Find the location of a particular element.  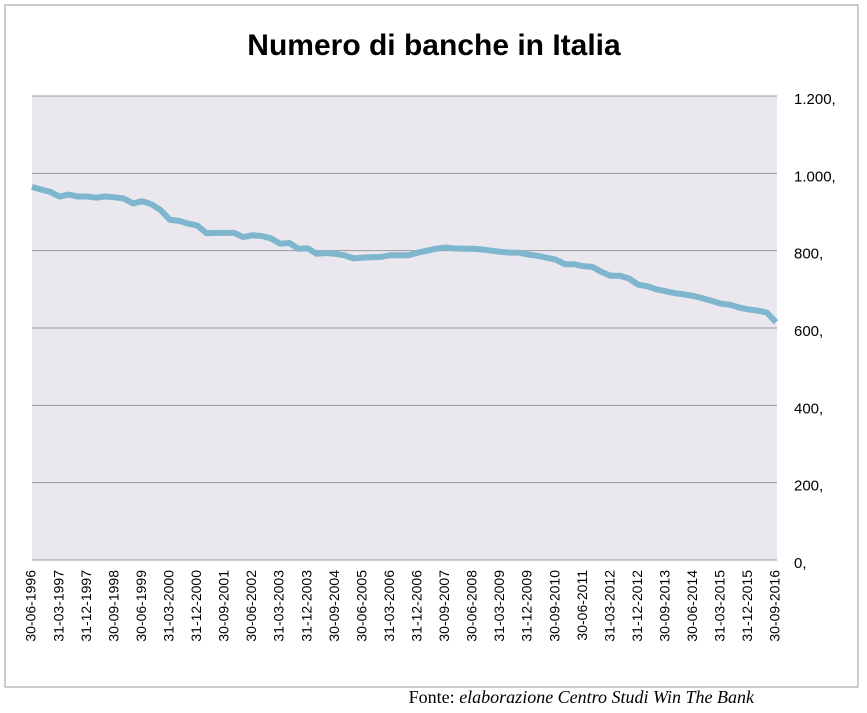

x-tick-label: 30-06-2011 is located at coordinates (582, 605).